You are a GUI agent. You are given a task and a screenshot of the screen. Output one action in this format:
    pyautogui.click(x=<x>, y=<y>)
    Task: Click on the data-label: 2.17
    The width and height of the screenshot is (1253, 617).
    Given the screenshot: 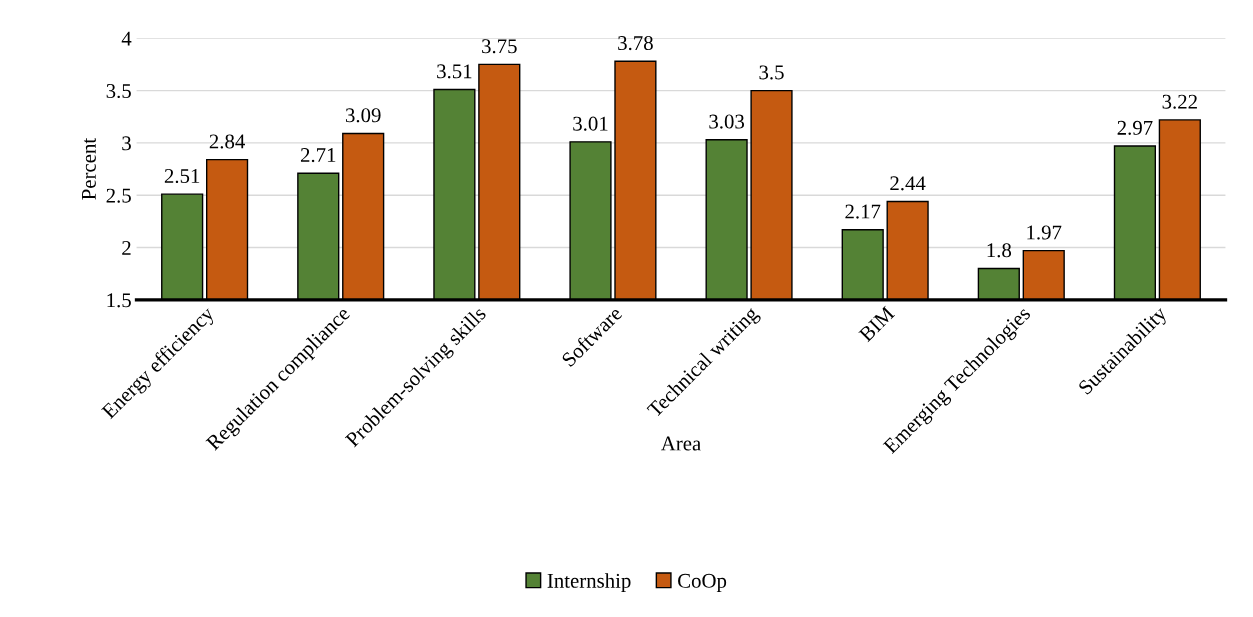 What is the action you would take?
    pyautogui.click(x=863, y=211)
    